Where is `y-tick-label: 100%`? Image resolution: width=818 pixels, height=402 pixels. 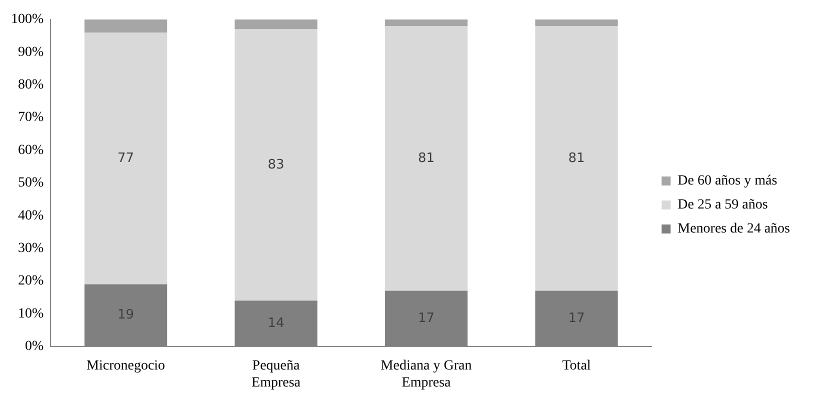
y-tick-label: 100% is located at coordinates (27, 20).